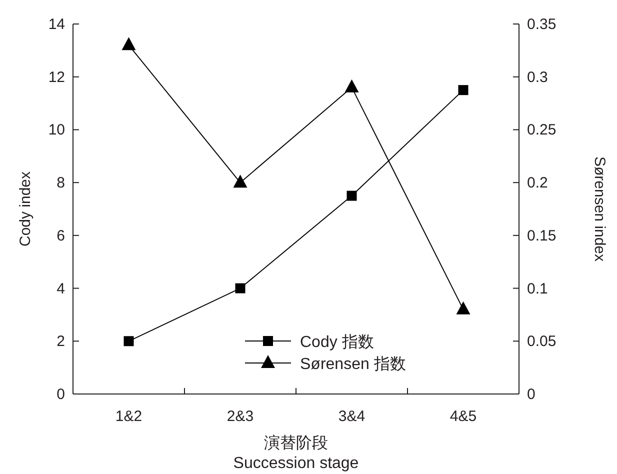 Image resolution: width=617 pixels, height=474 pixels. Describe the element at coordinates (599, 209) in the screenshot. I see `y2-axis-title: Sørensen index` at that location.